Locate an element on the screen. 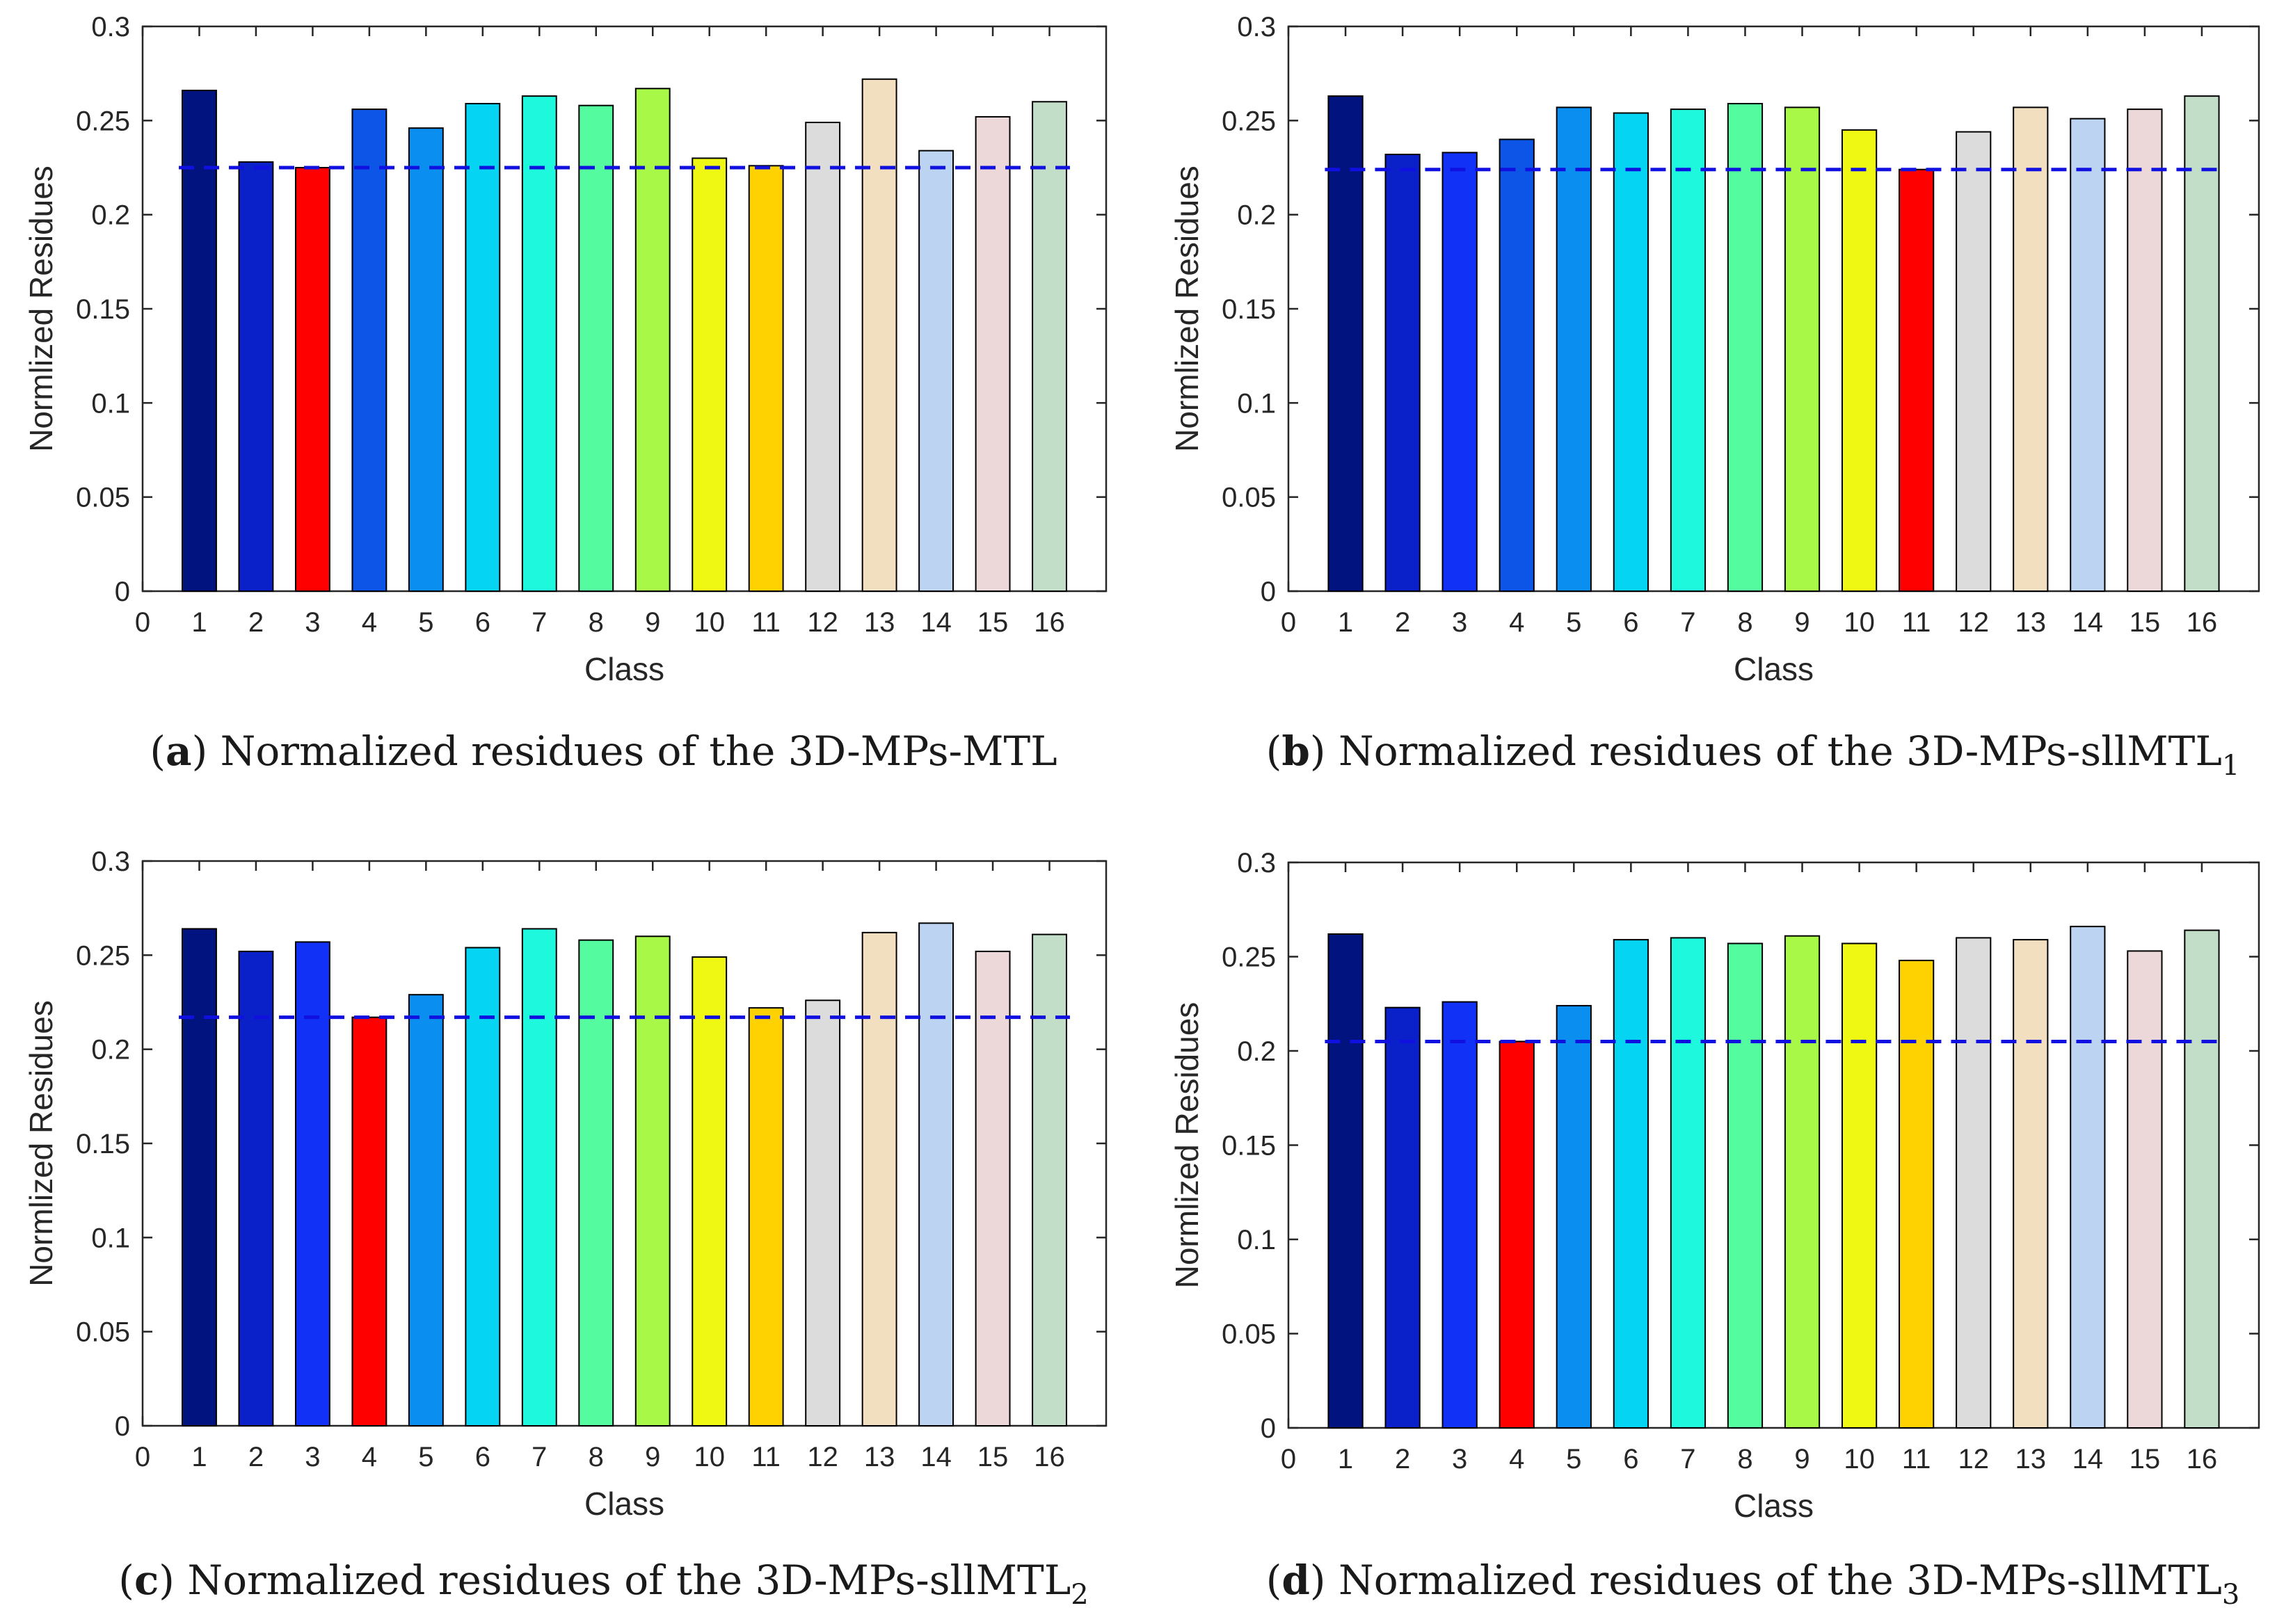 The width and height of the screenshot is (2277, 1624). caption-subscript: 2 is located at coordinates (1079, 1595).